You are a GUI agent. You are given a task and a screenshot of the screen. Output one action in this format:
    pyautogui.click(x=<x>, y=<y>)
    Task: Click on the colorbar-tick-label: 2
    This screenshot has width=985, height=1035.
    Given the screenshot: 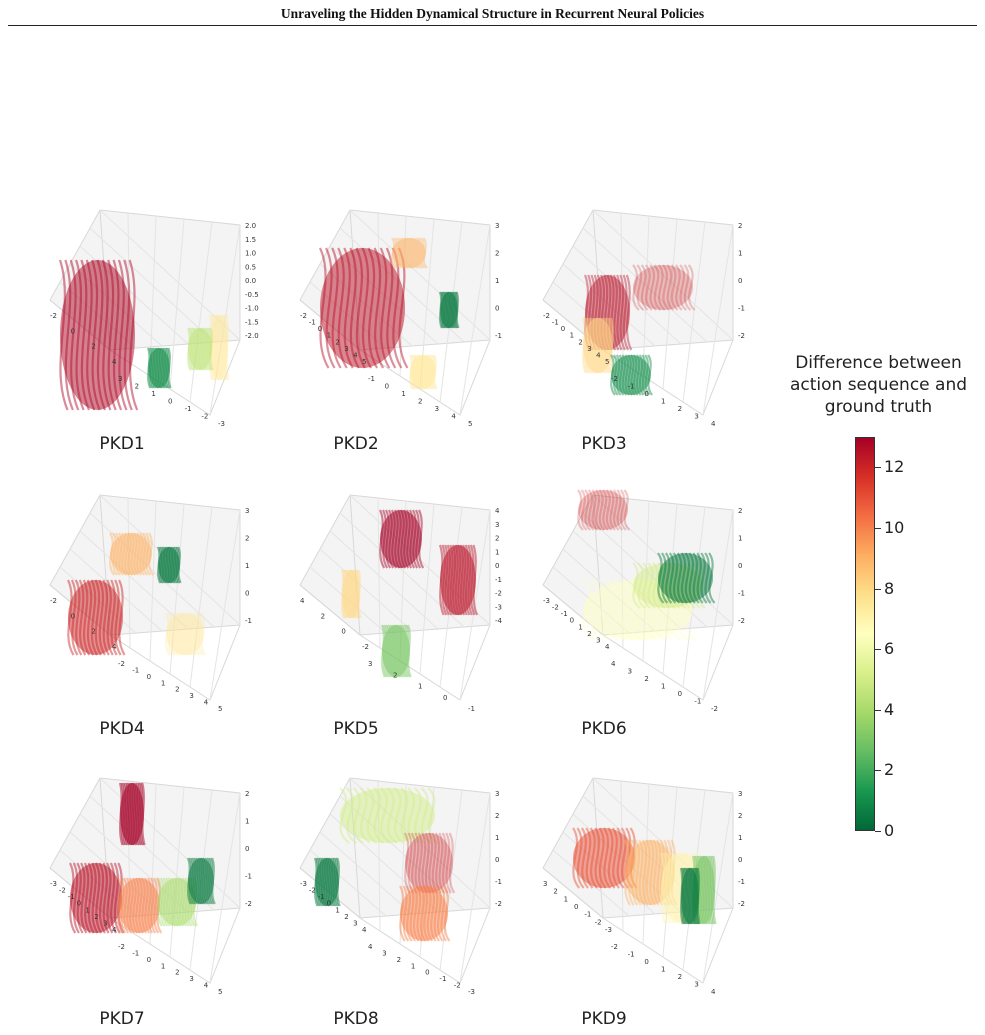 What is the action you would take?
    pyautogui.click(x=889, y=770)
    